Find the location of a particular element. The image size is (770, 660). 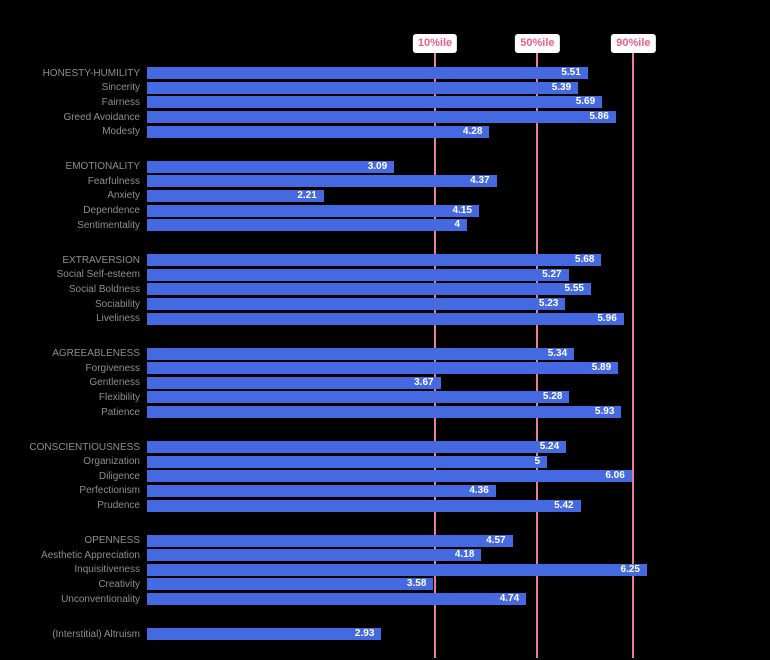

row-label: Forgiveness is located at coordinates (112, 368).